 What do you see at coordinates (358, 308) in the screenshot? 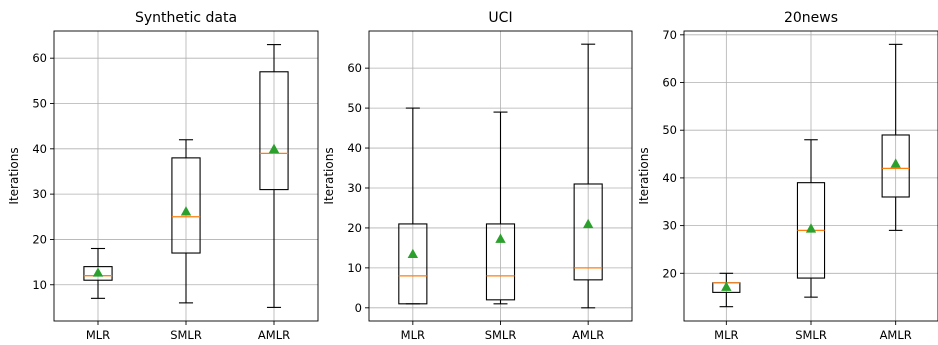
I see `y-tick-label: 0` at bounding box center [358, 308].